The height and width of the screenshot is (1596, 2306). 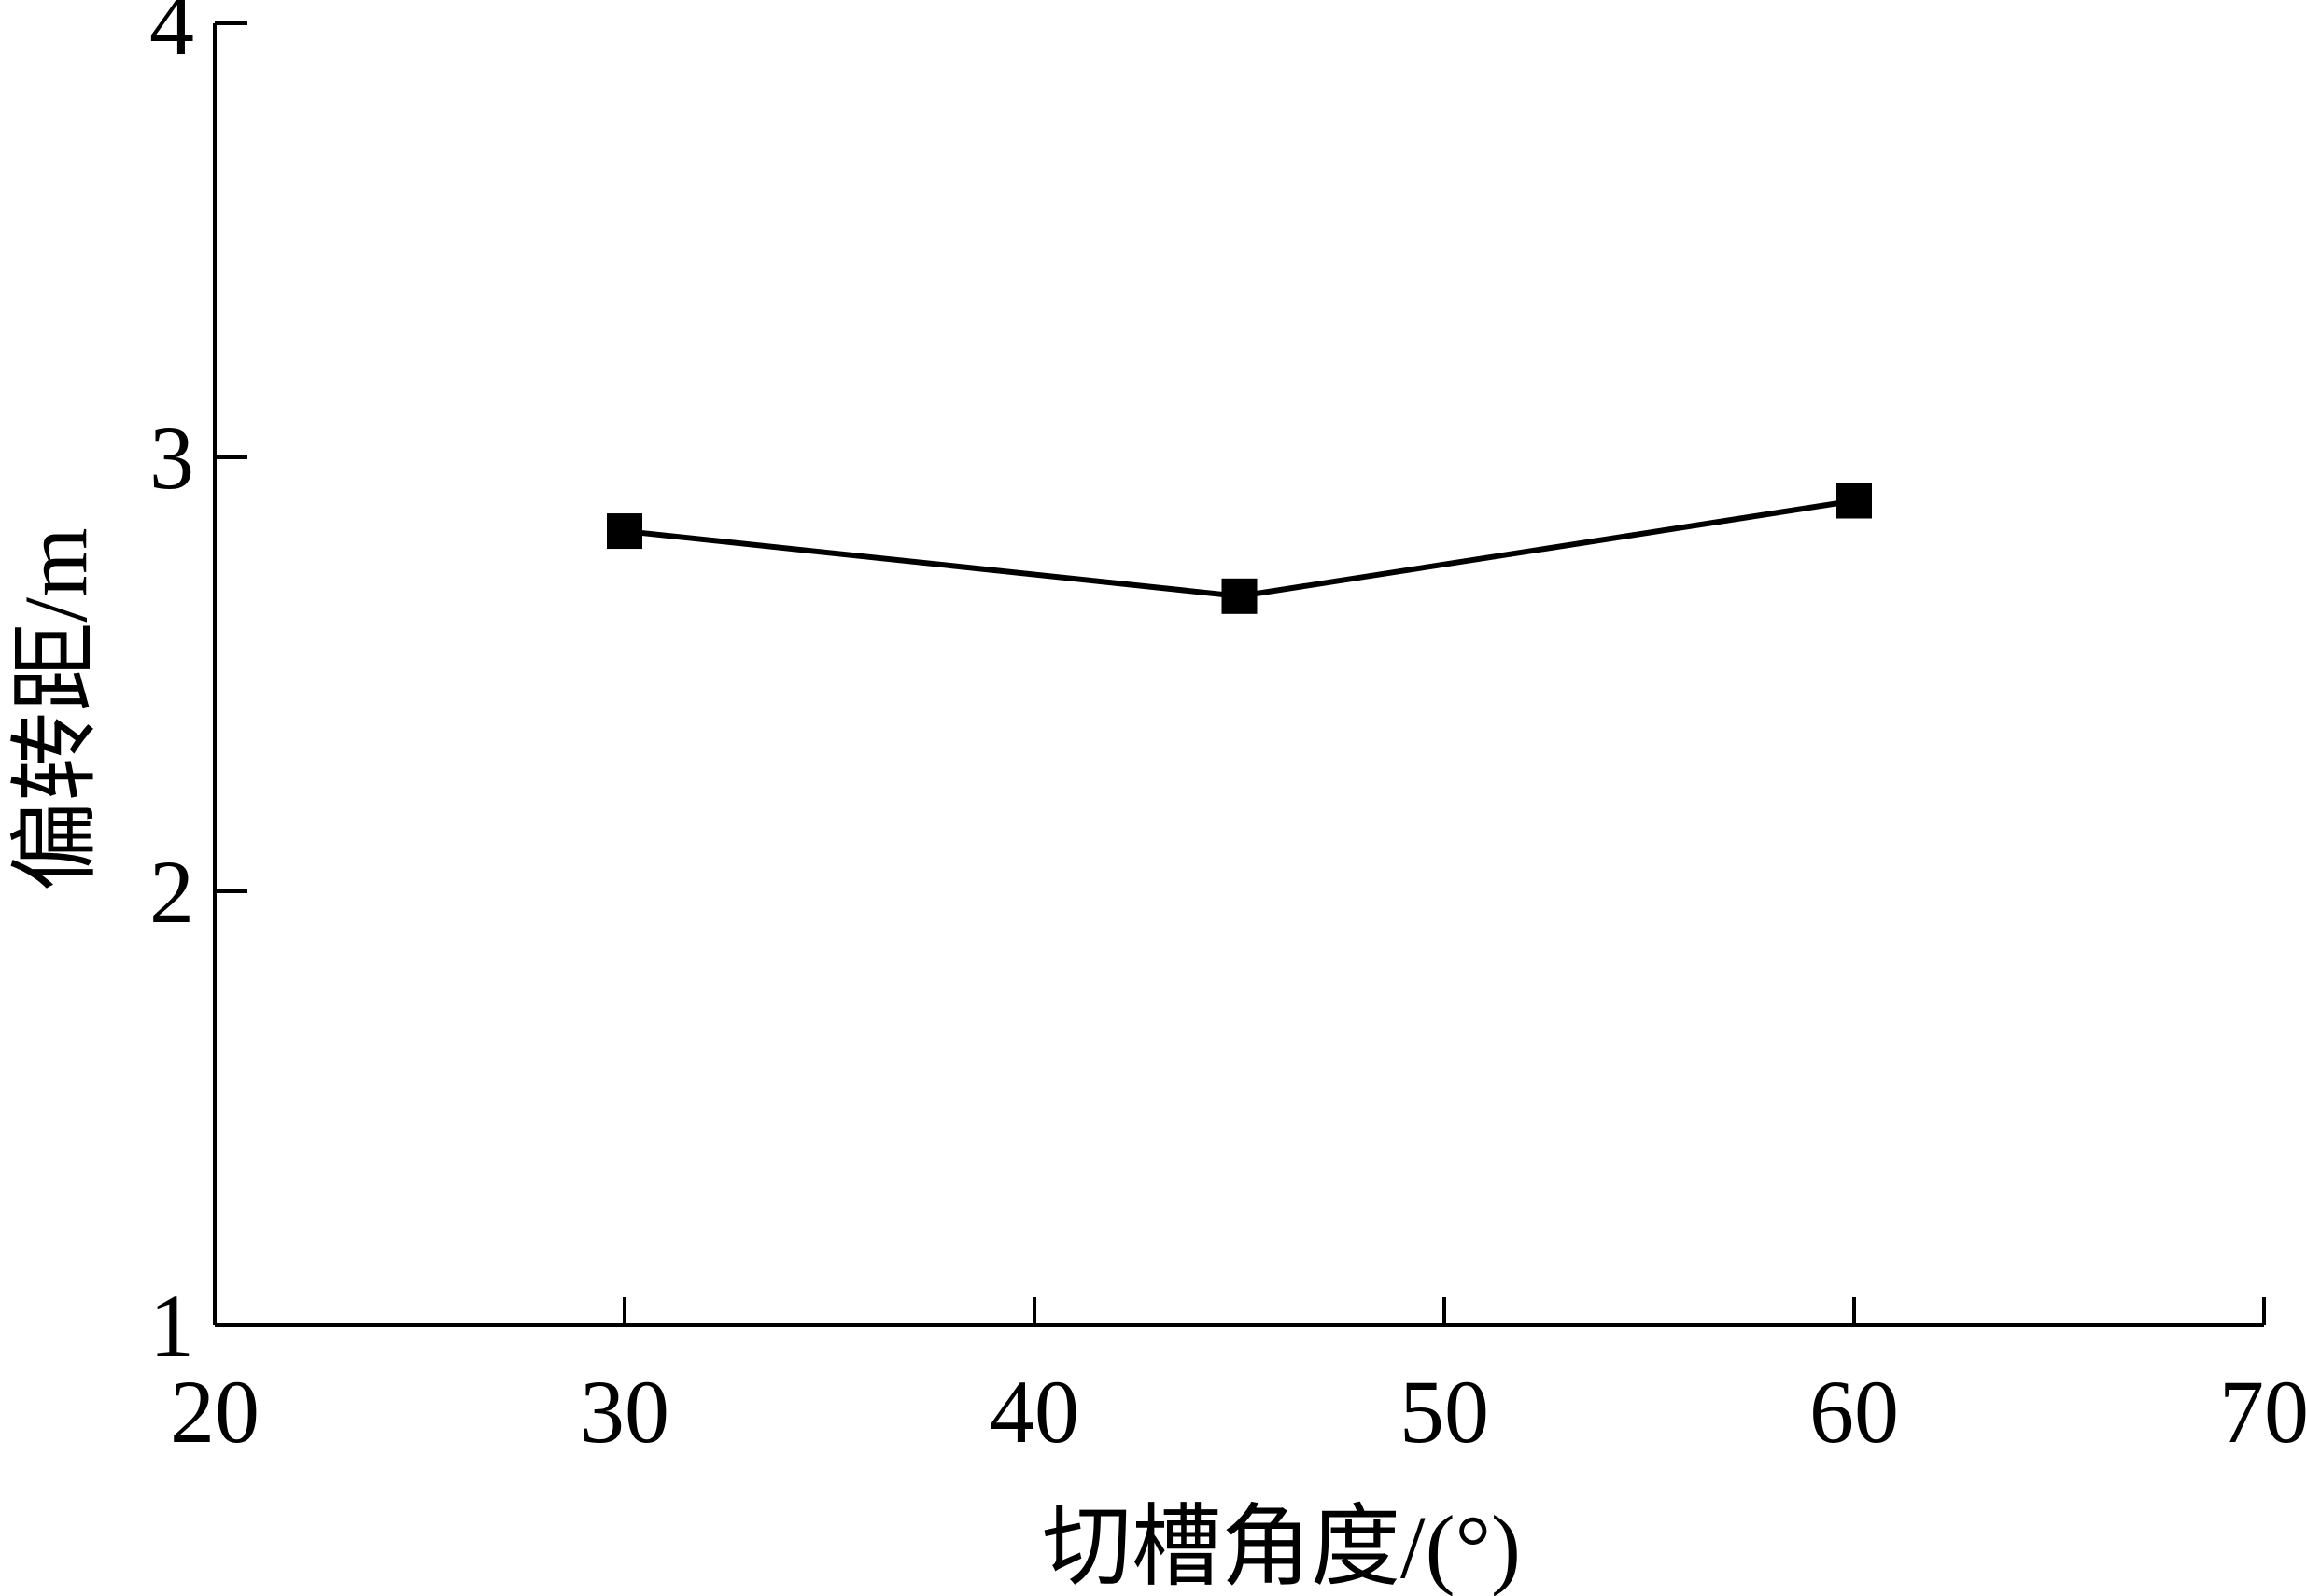 I want to click on x-axis-title: 切槽角度/(°), so click(x=1281, y=1546).